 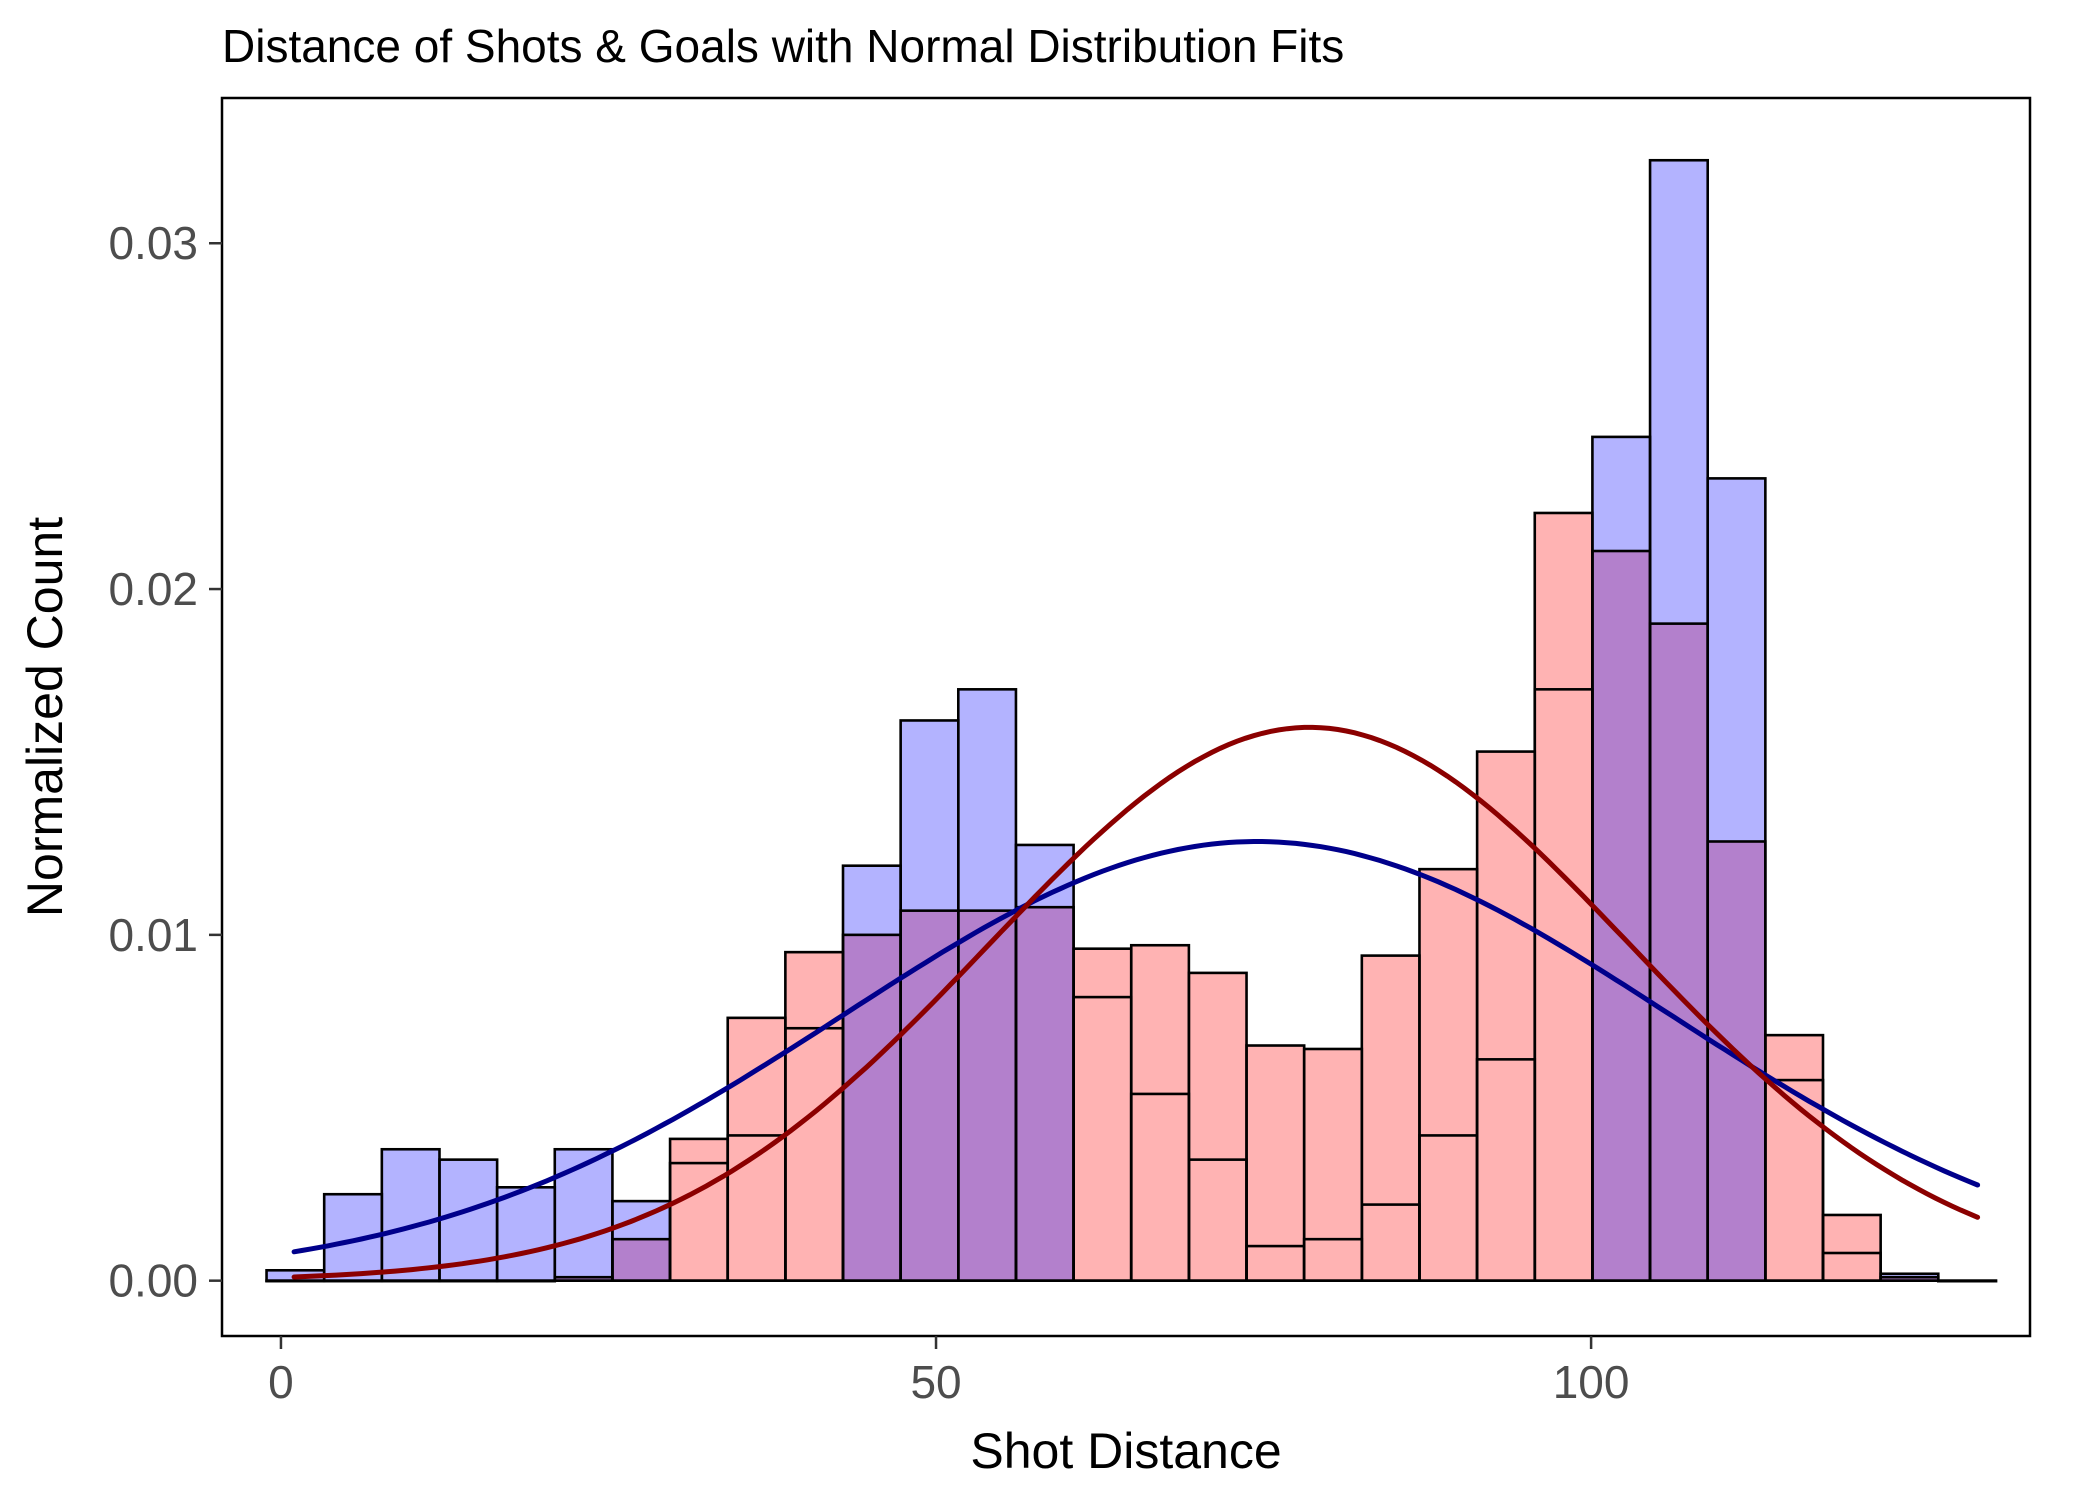 I want to click on x-tick-label: 100, so click(x=1591, y=1382).